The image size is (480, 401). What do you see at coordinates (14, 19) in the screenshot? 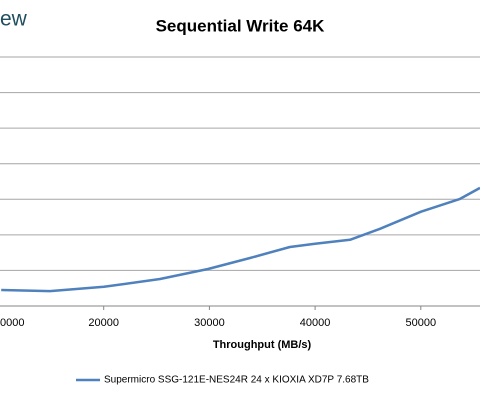
I see `logo: ew` at bounding box center [14, 19].